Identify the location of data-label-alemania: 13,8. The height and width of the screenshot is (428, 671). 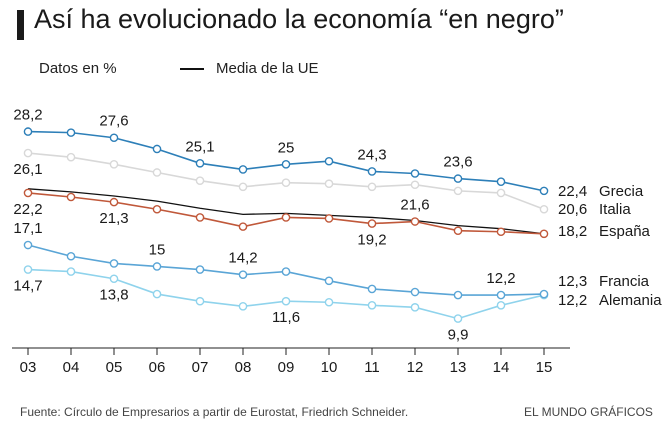
(113, 295).